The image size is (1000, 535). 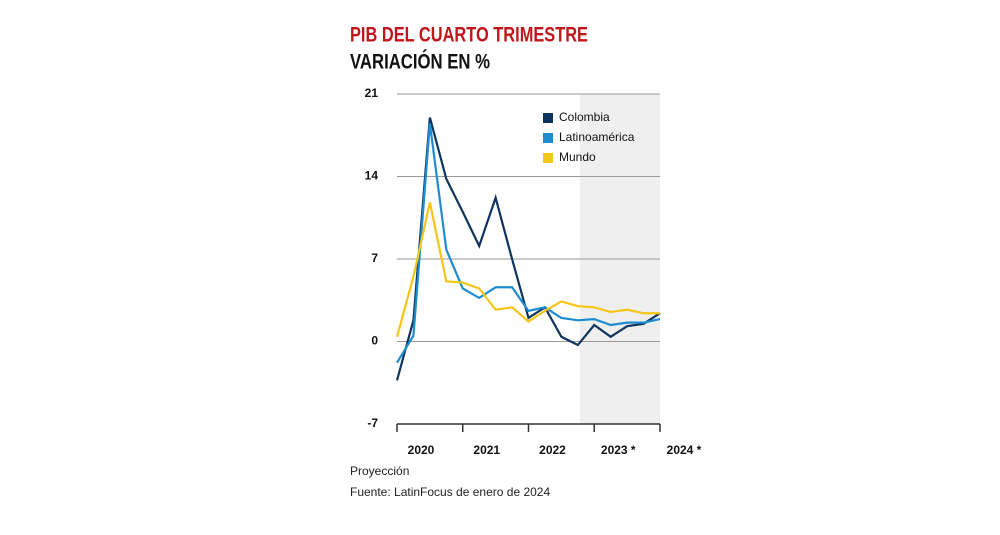 What do you see at coordinates (372, 93) in the screenshot?
I see `y-tick-label: 21` at bounding box center [372, 93].